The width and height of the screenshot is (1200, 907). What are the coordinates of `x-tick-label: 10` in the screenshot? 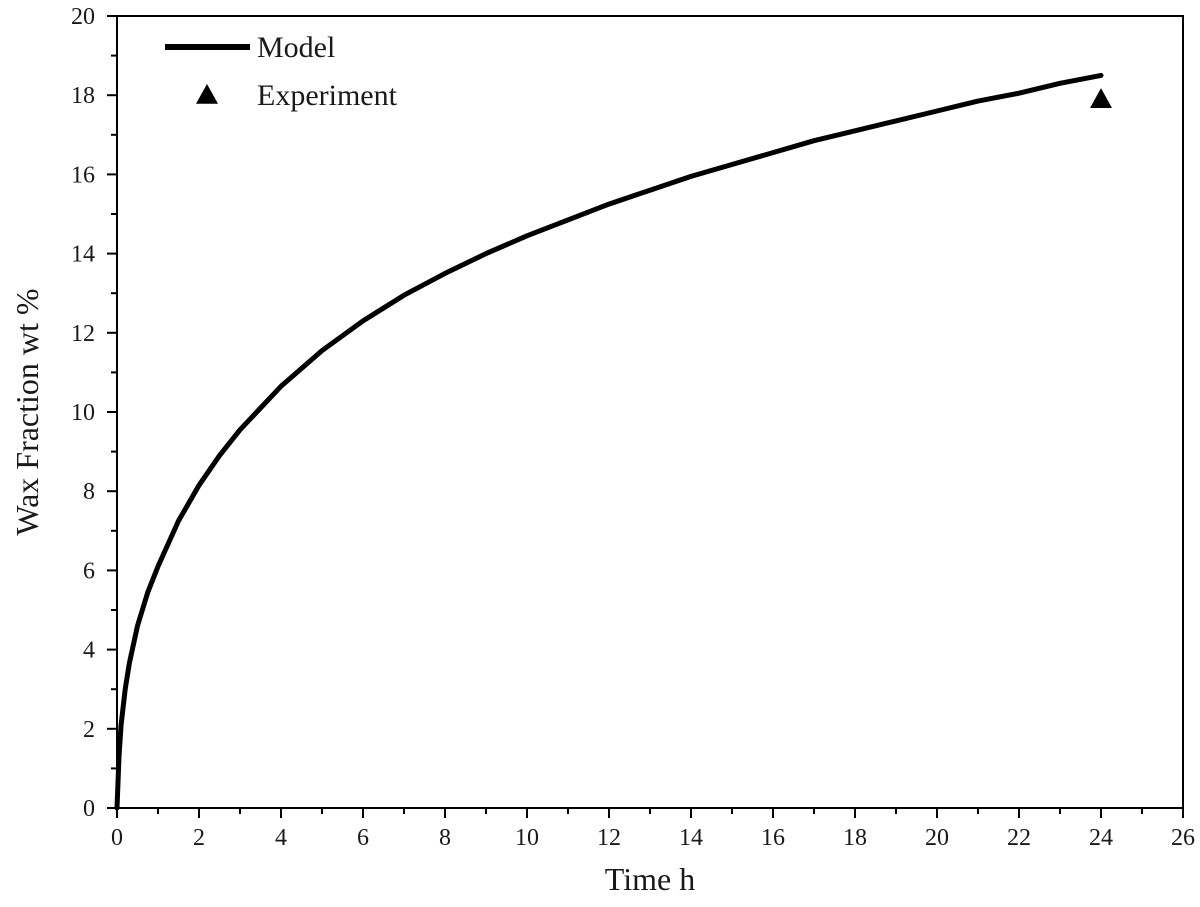 It's located at (527, 838).